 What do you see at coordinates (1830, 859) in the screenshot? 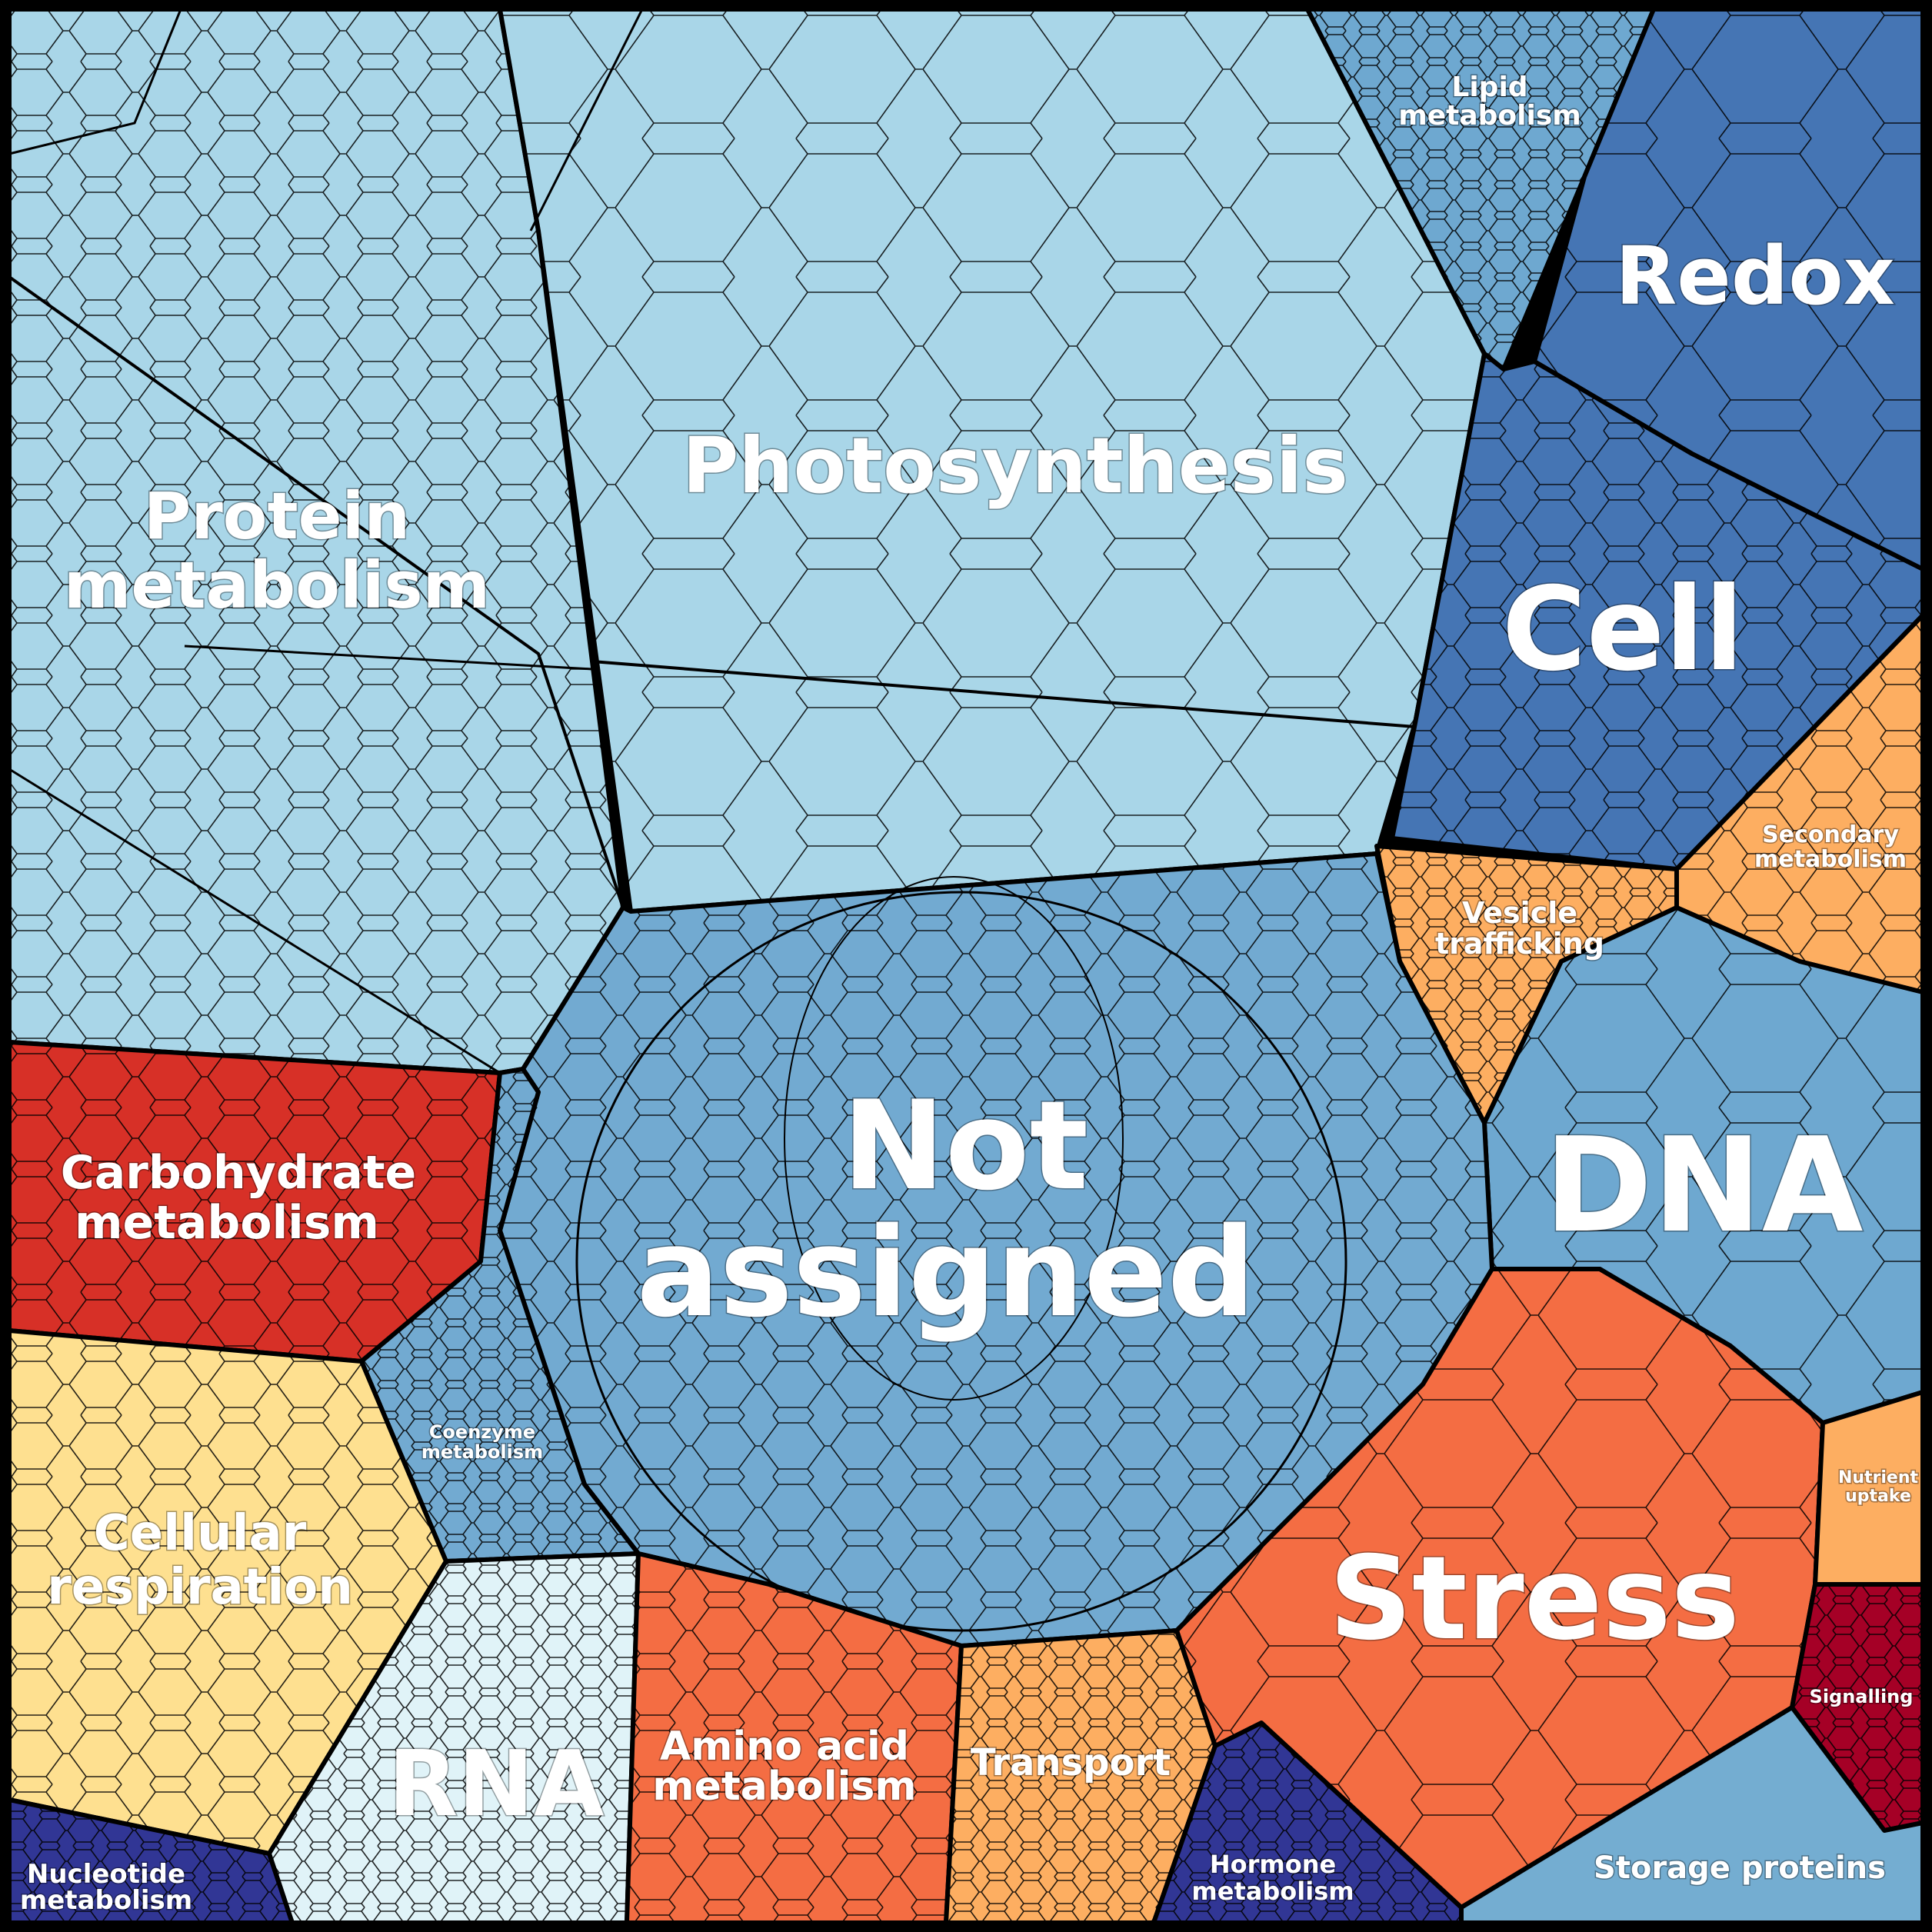
I see `label-secondary-metabolism-line2: metabolism` at bounding box center [1830, 859].